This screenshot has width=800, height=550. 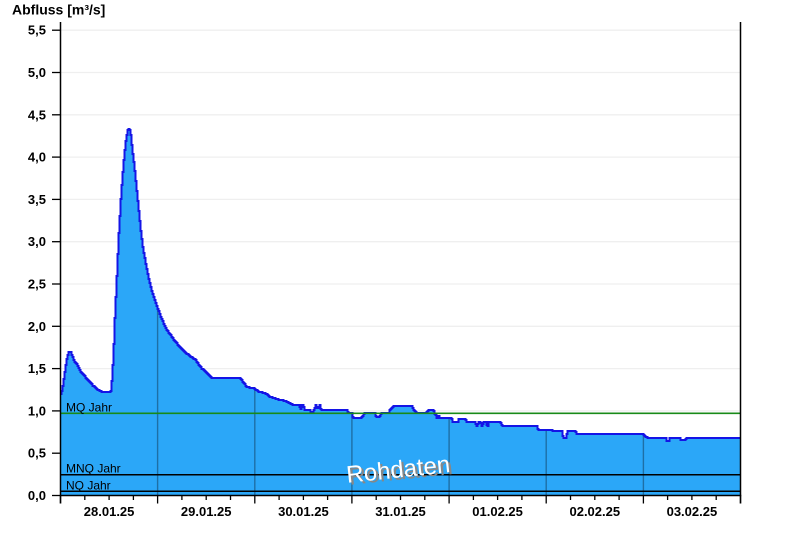 I want to click on svg-text: 3,5, so click(x=37, y=199).